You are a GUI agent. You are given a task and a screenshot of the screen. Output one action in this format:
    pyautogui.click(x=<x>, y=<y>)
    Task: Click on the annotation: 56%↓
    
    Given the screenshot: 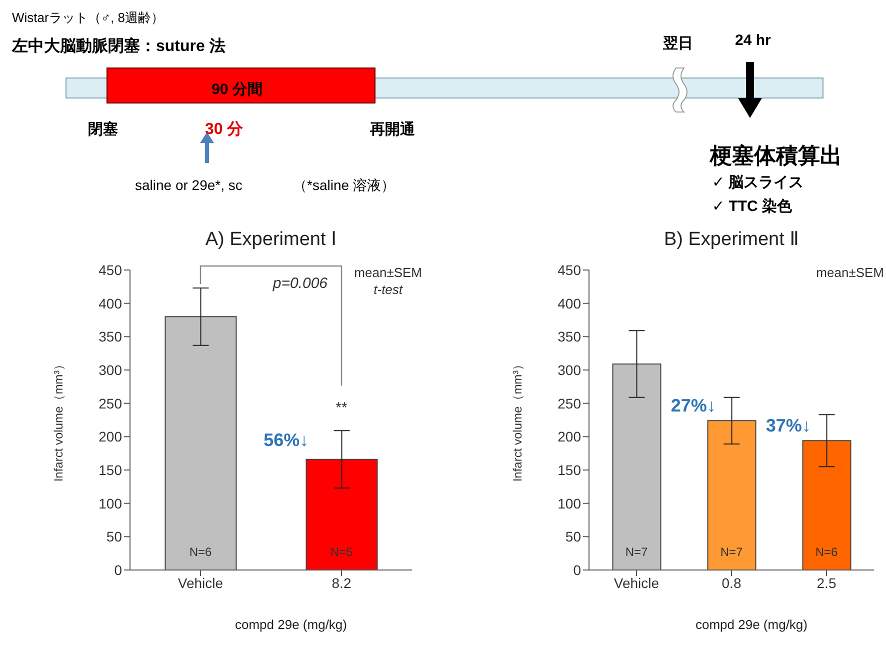 What is the action you would take?
    pyautogui.click(x=286, y=440)
    